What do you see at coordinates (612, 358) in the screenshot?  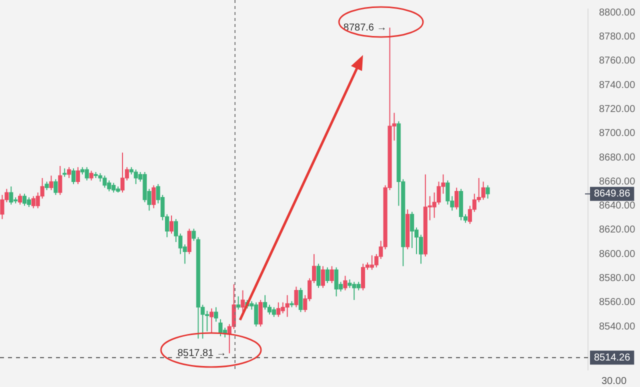 I see `ref-line-label: 8514.26` at bounding box center [612, 358].